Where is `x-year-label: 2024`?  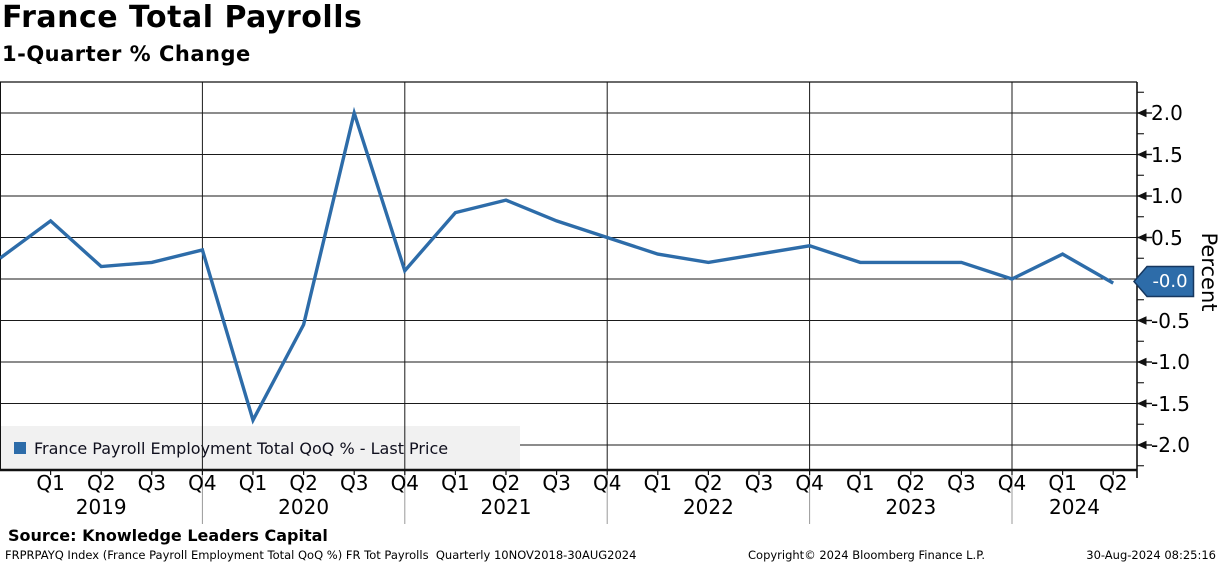
x-year-label: 2024 is located at coordinates (1074, 507).